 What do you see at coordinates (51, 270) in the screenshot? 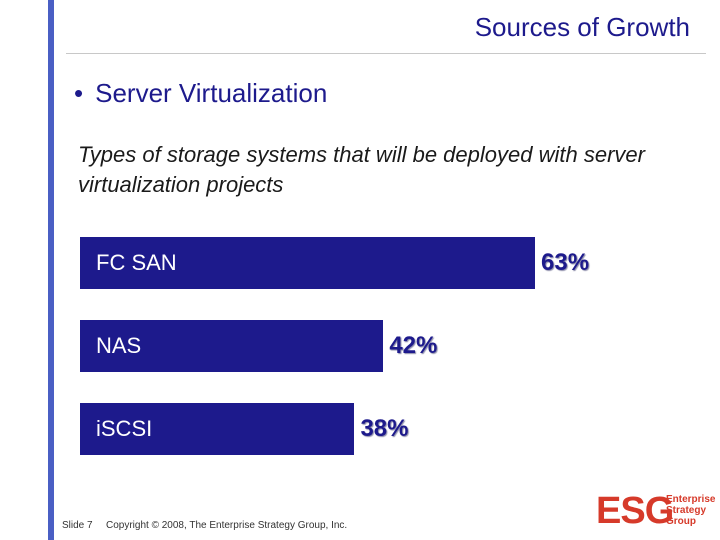
I see `side-stripe` at bounding box center [51, 270].